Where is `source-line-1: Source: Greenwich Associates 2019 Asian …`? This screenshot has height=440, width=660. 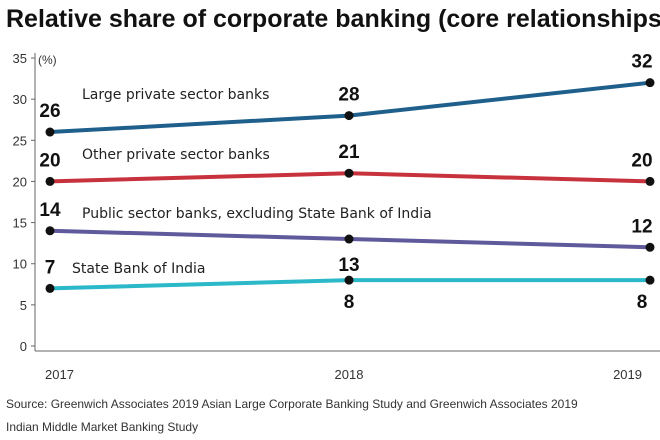 source-line-1: Source: Greenwich Associates 2019 Asian … is located at coordinates (292, 404).